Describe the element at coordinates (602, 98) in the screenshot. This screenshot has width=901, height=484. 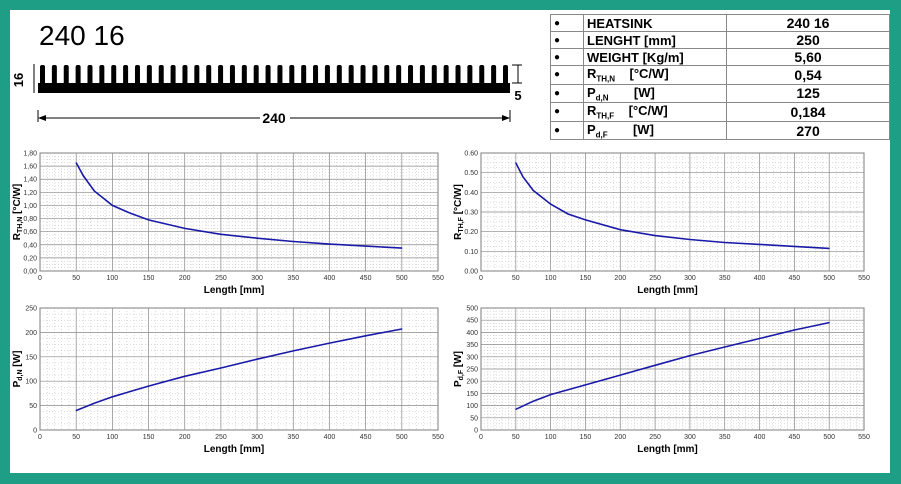
I see `spec-subscript: d,N` at that location.